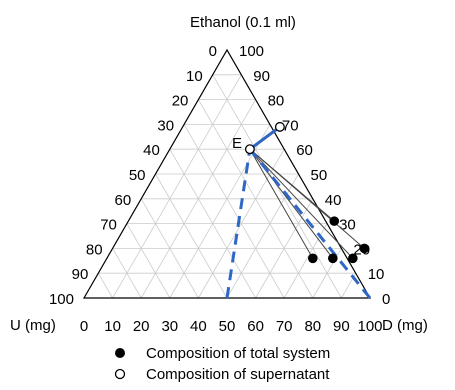 This screenshot has height=390, width=455. Describe the element at coordinates (386, 299) in the screenshot. I see `tick-right-0: 0` at that location.